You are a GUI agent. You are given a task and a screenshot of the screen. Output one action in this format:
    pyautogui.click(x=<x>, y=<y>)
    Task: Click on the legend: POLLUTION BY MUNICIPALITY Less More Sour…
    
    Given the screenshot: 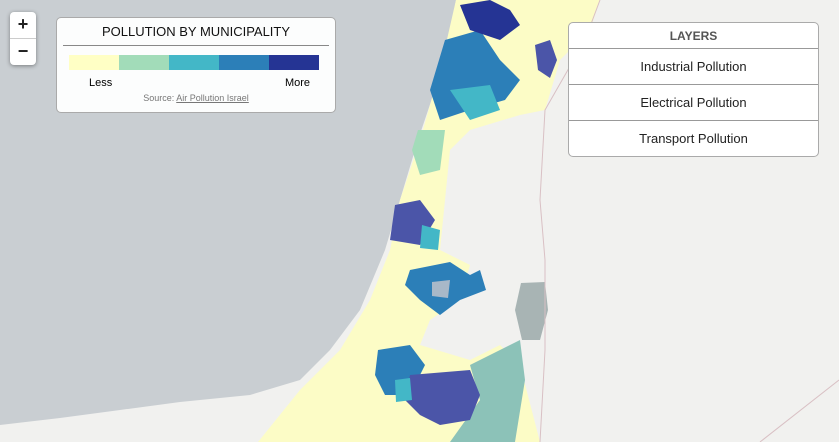 What is the action you would take?
    pyautogui.click(x=196, y=65)
    